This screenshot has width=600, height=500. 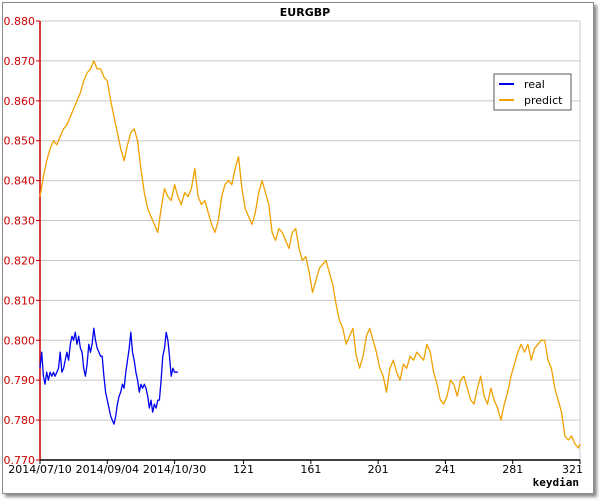 I want to click on x-tick-label: 2014/09/04, so click(x=107, y=469).